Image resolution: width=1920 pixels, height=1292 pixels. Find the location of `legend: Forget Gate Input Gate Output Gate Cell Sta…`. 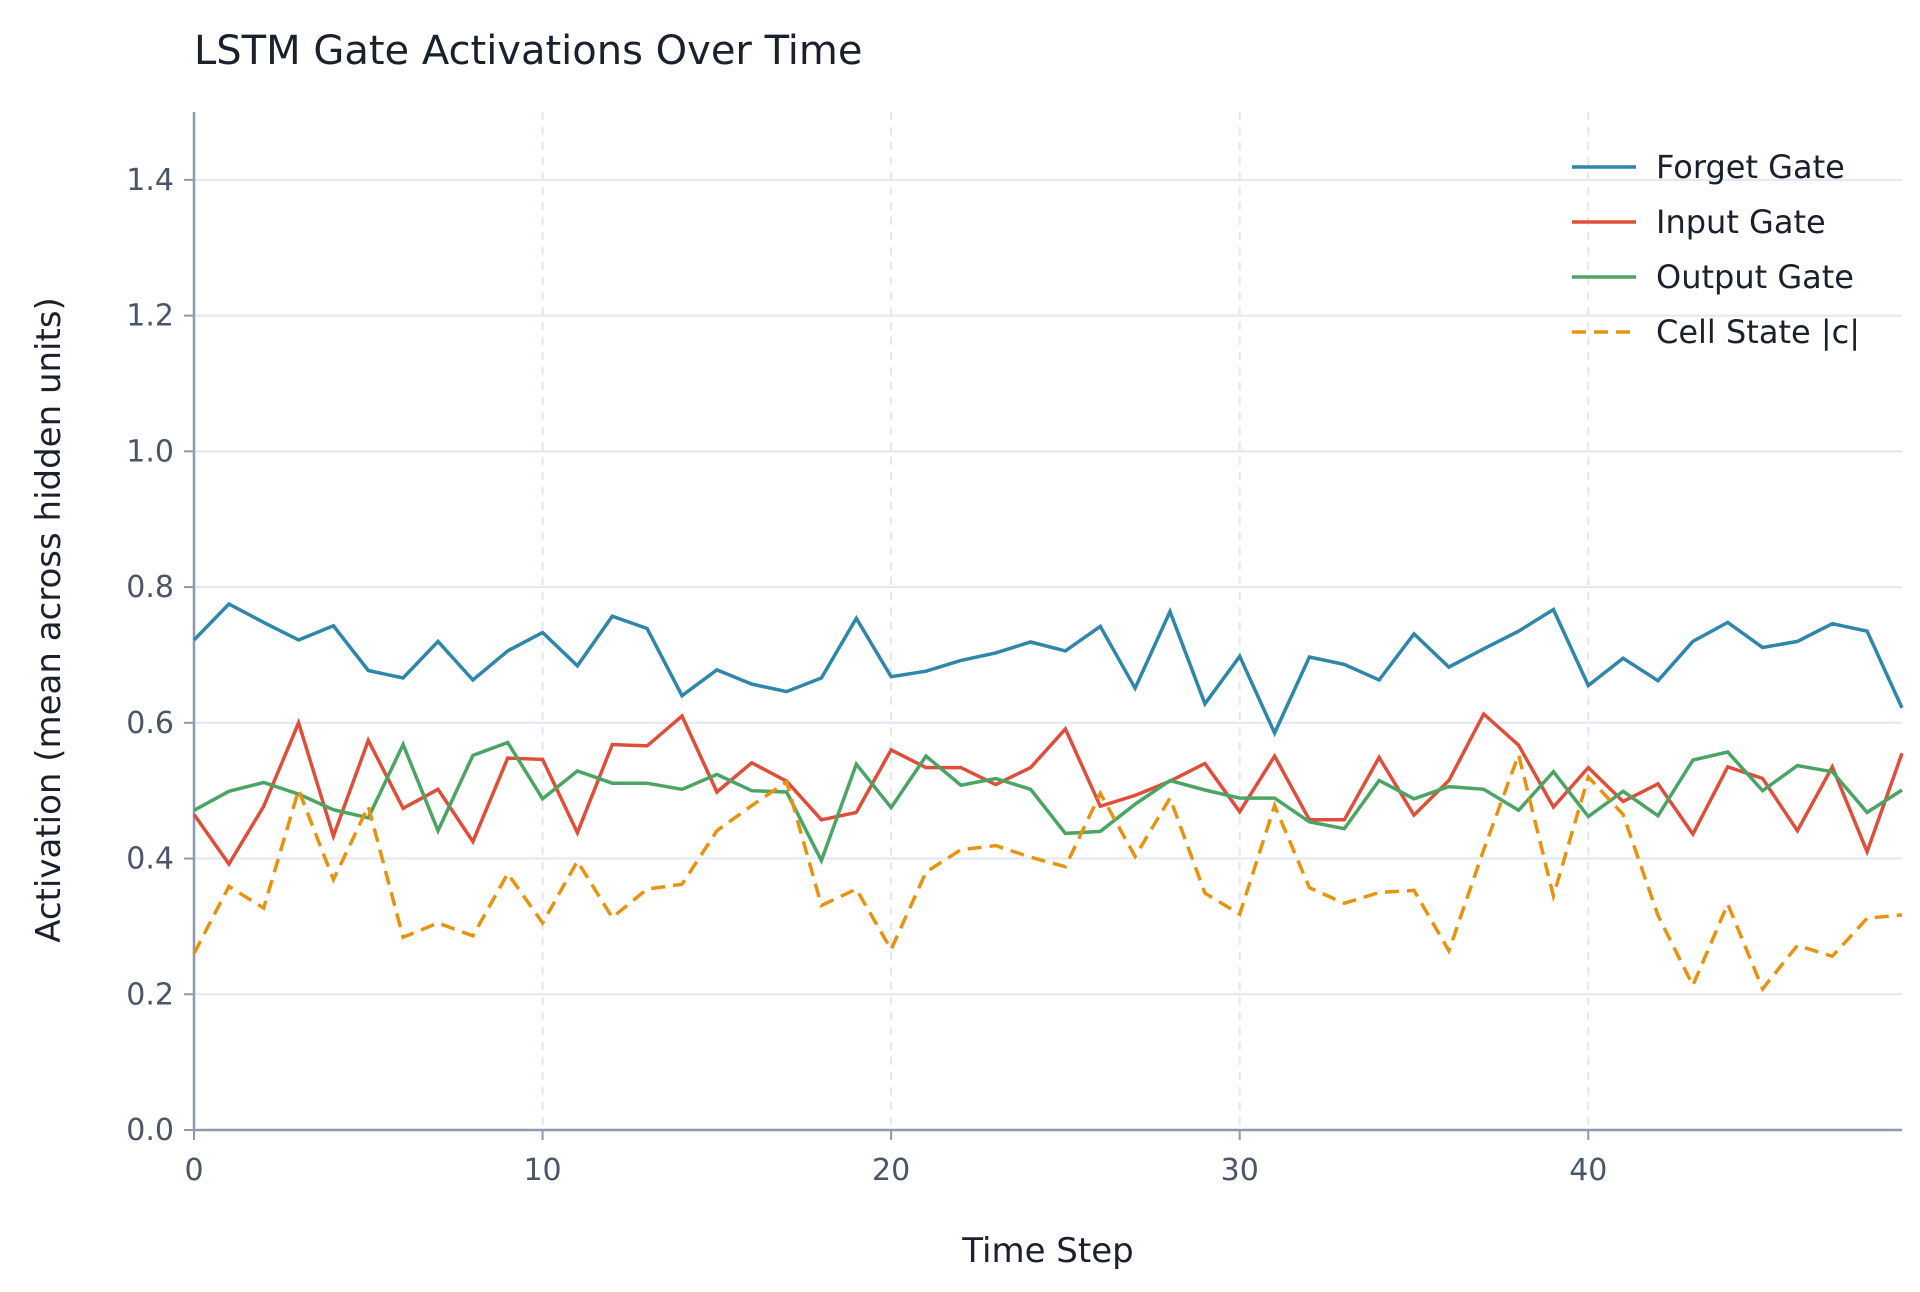

legend: Forget Gate Input Gate Output Gate Cell Sta… is located at coordinates (1716, 249).